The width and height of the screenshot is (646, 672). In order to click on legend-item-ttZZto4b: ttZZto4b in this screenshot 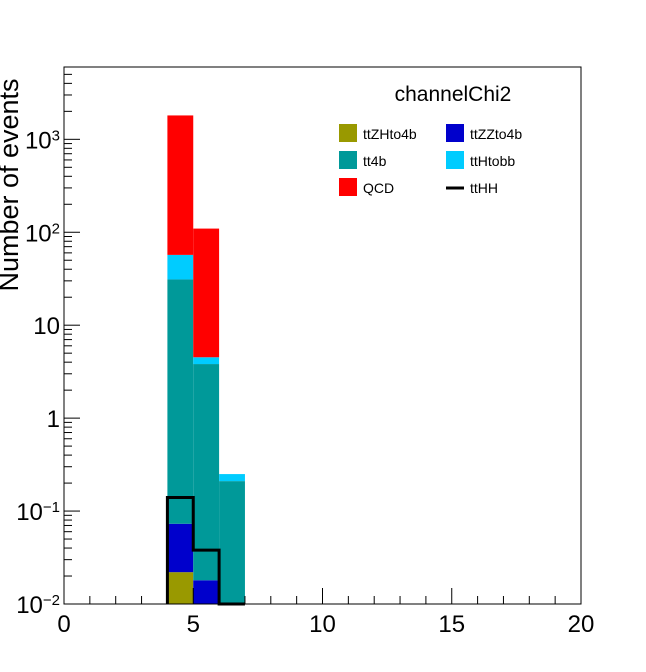, I will do `click(484, 133)`.